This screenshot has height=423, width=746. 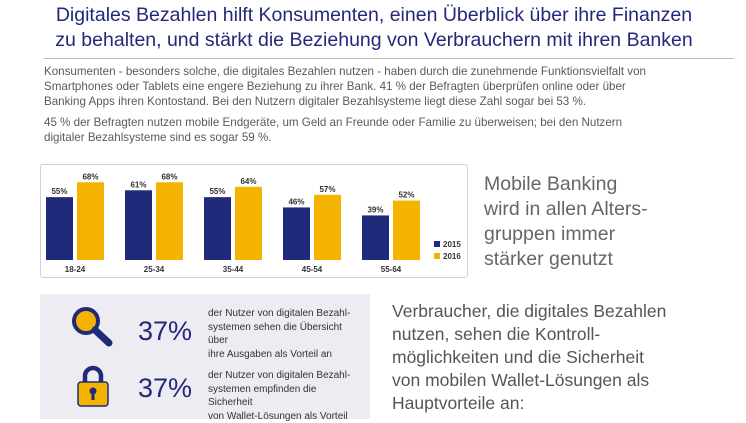 I want to click on mobile-line-1: Mobile Banking, so click(x=604, y=184).